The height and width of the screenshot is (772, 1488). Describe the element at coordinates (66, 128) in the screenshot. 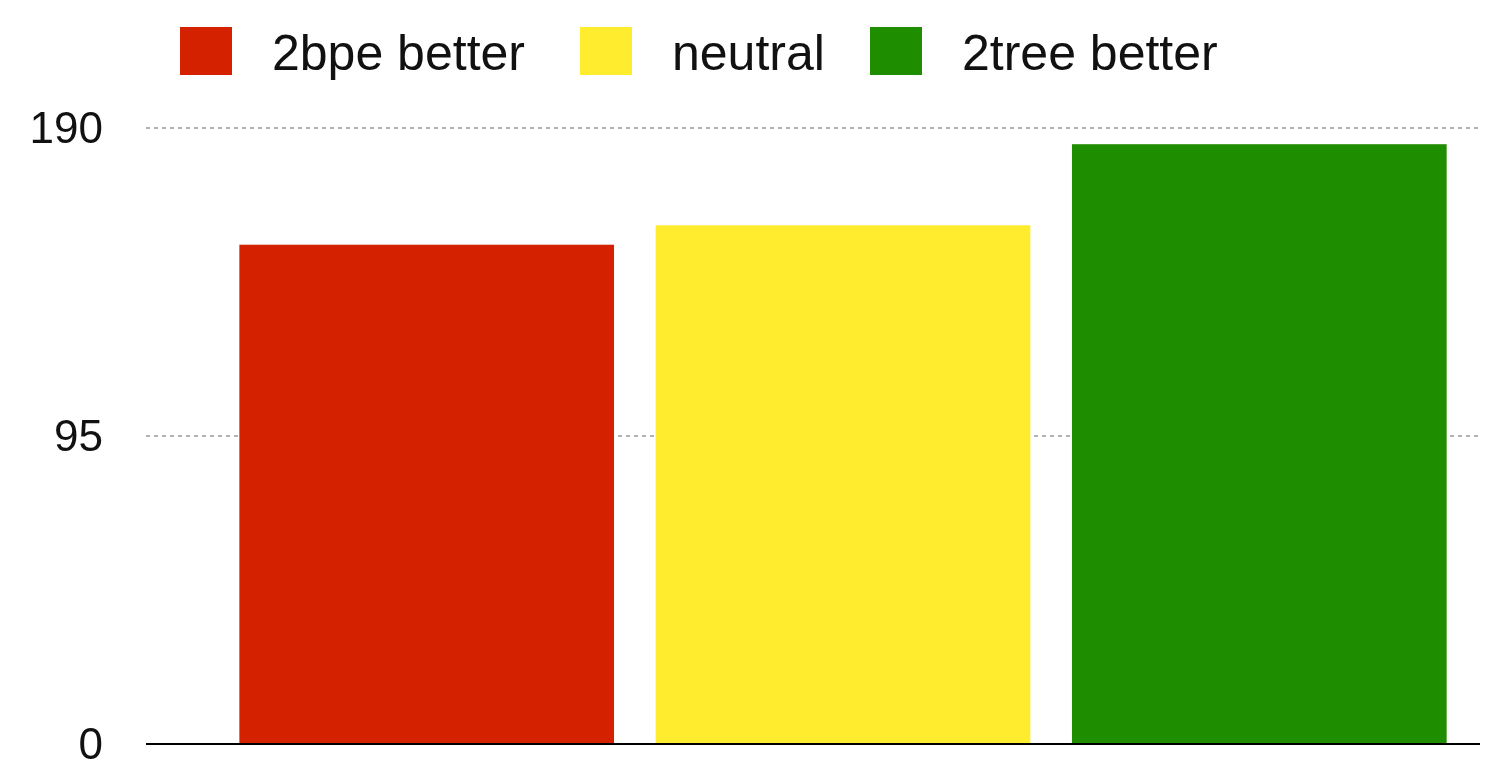

I see `y-tick-label: 190` at that location.